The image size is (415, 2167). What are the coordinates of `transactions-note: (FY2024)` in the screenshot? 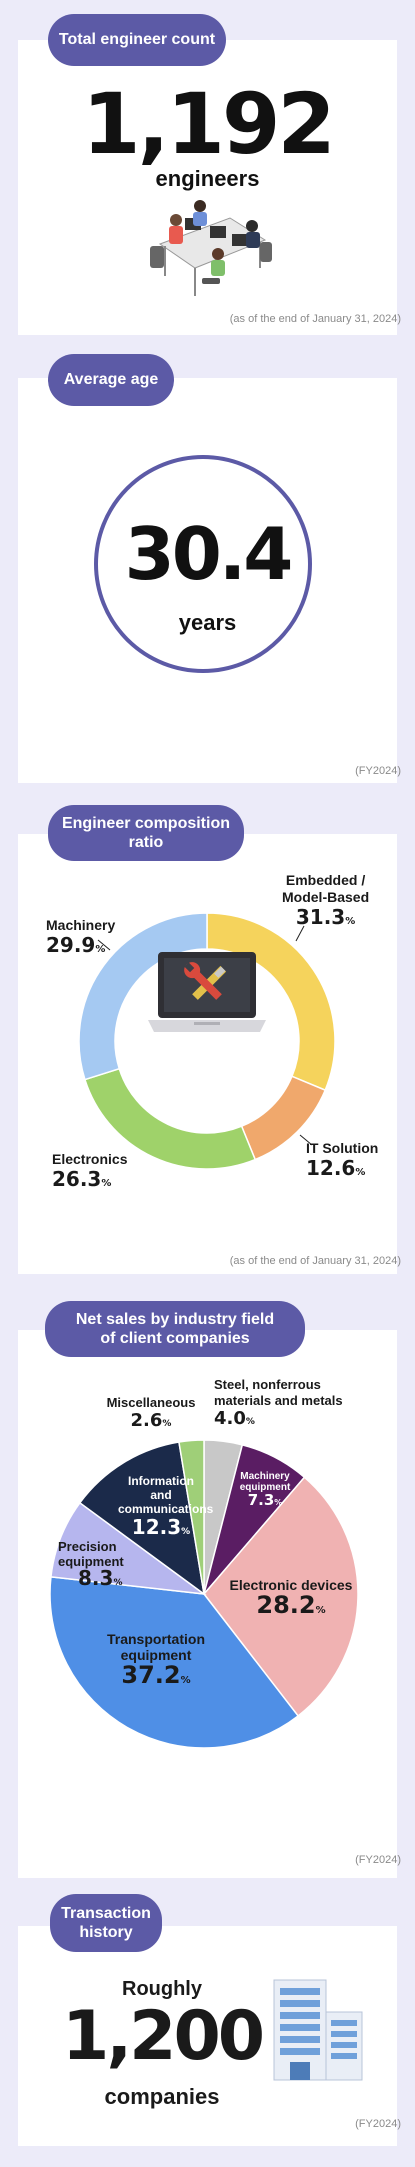 It's located at (378, 2124).